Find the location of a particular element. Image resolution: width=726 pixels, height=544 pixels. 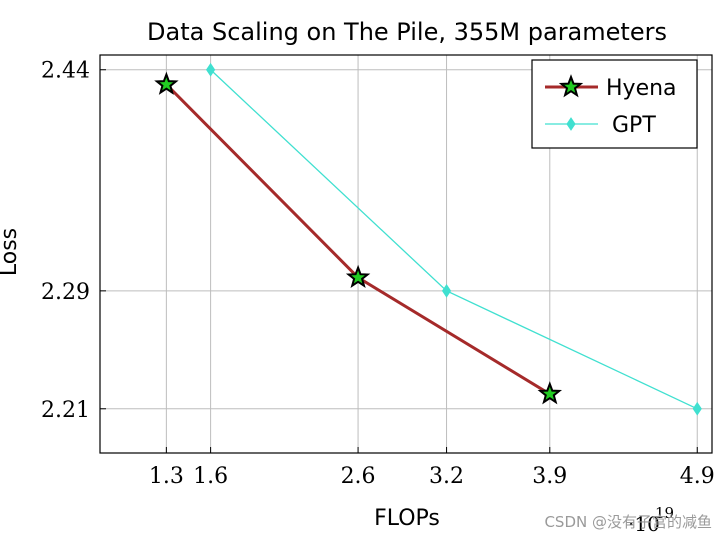

x-tick-label: 4.9 is located at coordinates (697, 476).